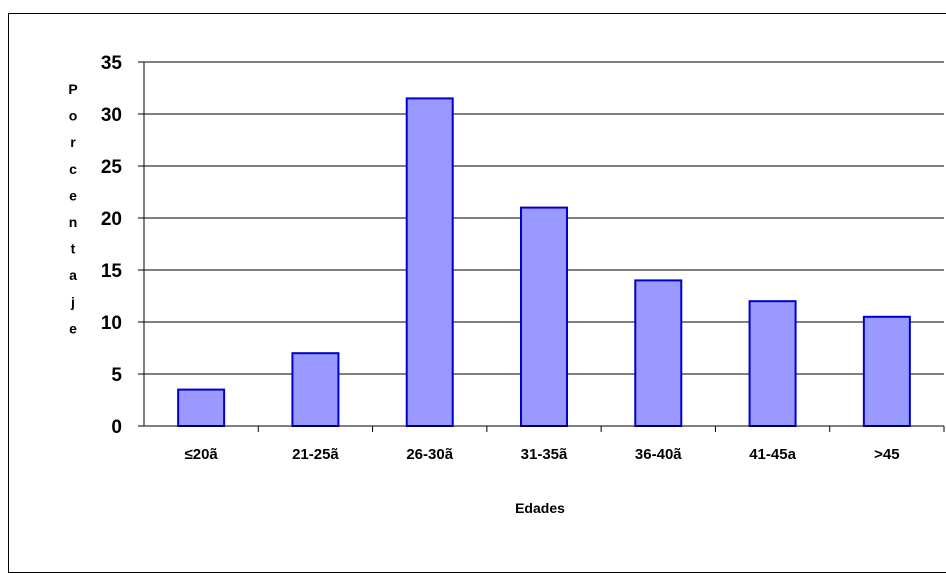 The image size is (946, 573). Describe the element at coordinates (116, 375) in the screenshot. I see `y-tick-label: 5` at that location.